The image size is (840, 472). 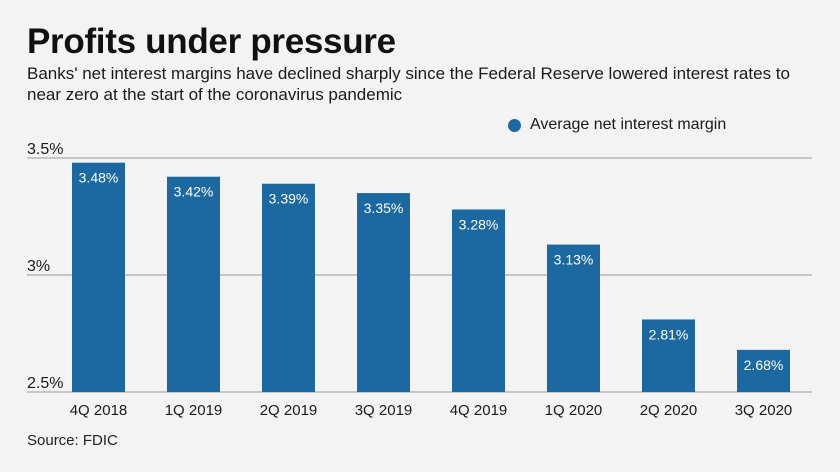 I want to click on data-label: 3.39%, so click(x=289, y=199).